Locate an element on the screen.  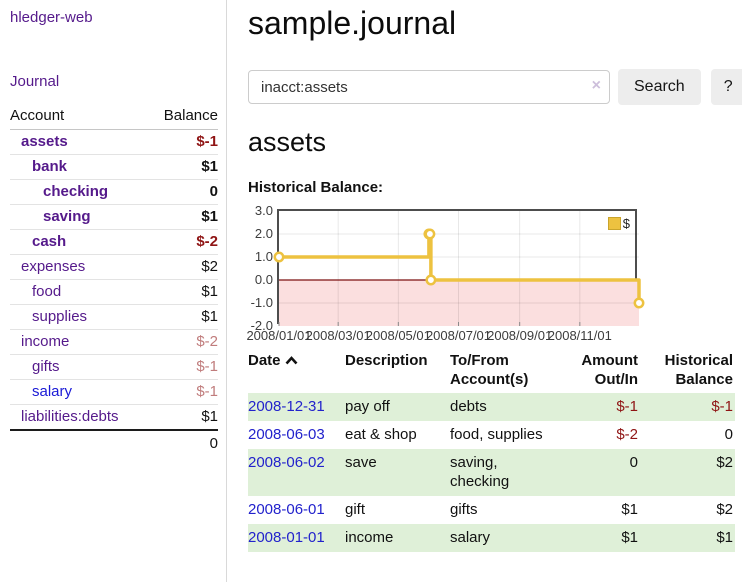
x-axis-tick-label: 2008/05/01 is located at coordinates (398, 335).